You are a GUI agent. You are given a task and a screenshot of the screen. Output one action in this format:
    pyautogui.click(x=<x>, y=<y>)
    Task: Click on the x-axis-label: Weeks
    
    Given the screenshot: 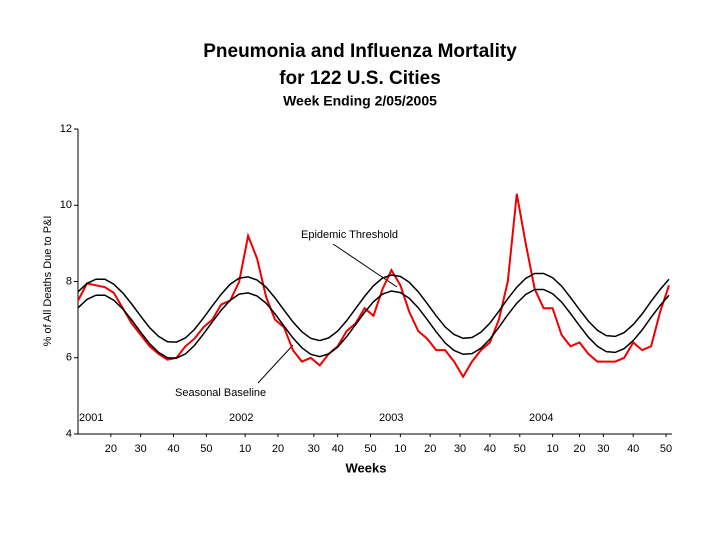 What is the action you would take?
    pyautogui.click(x=366, y=467)
    